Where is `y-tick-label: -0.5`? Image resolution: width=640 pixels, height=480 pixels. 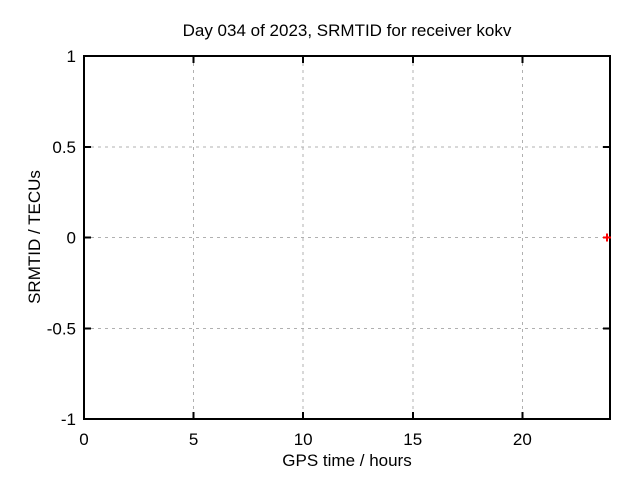 y-tick-label: -0.5 is located at coordinates (61, 328).